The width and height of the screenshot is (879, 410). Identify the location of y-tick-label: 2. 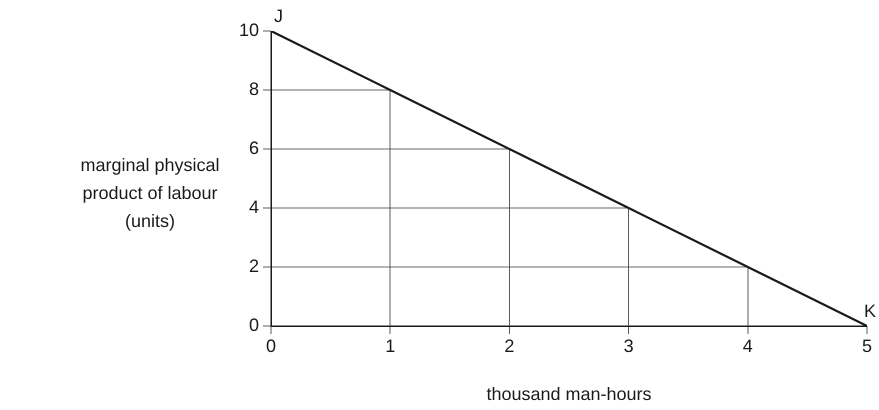
(253, 266).